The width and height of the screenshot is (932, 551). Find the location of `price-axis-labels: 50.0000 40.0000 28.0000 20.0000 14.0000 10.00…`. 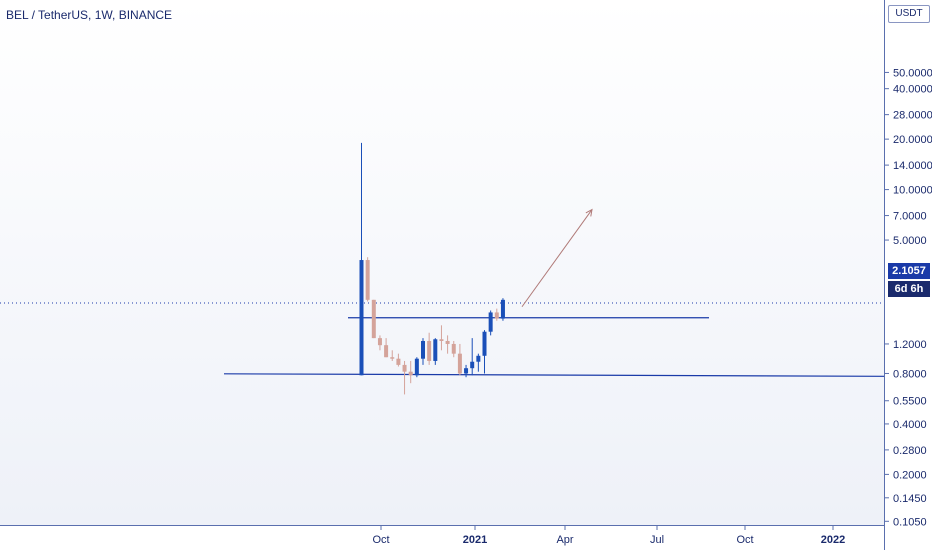

price-axis-labels: 50.0000 40.0000 28.0000 20.0000 14.0000 10.00… is located at coordinates (908, 297).